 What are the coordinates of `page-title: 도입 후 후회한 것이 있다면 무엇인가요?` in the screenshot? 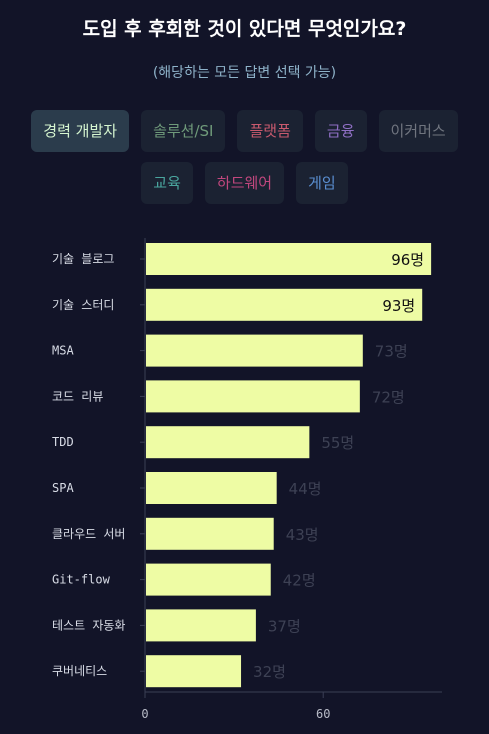 It's located at (244, 29).